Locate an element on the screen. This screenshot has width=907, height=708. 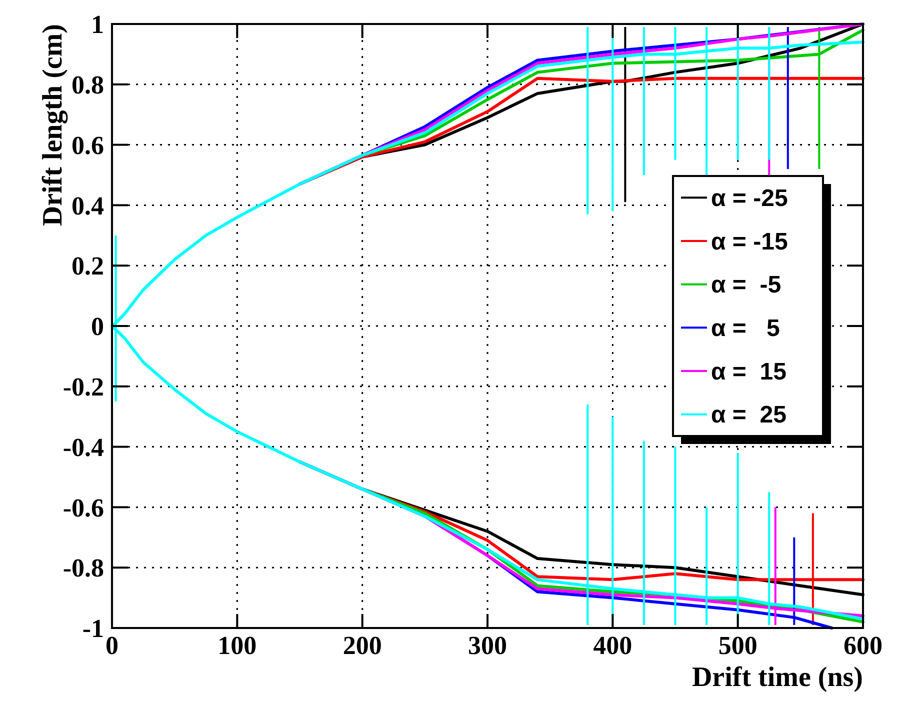
x-tick-label: 400 is located at coordinates (612, 645).